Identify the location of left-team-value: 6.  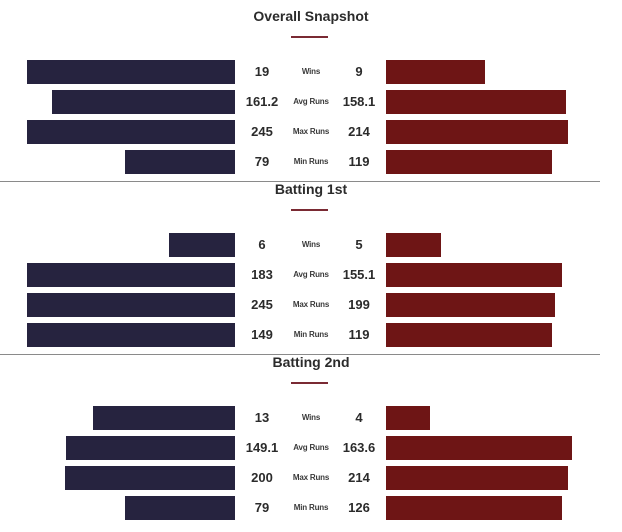
(262, 244).